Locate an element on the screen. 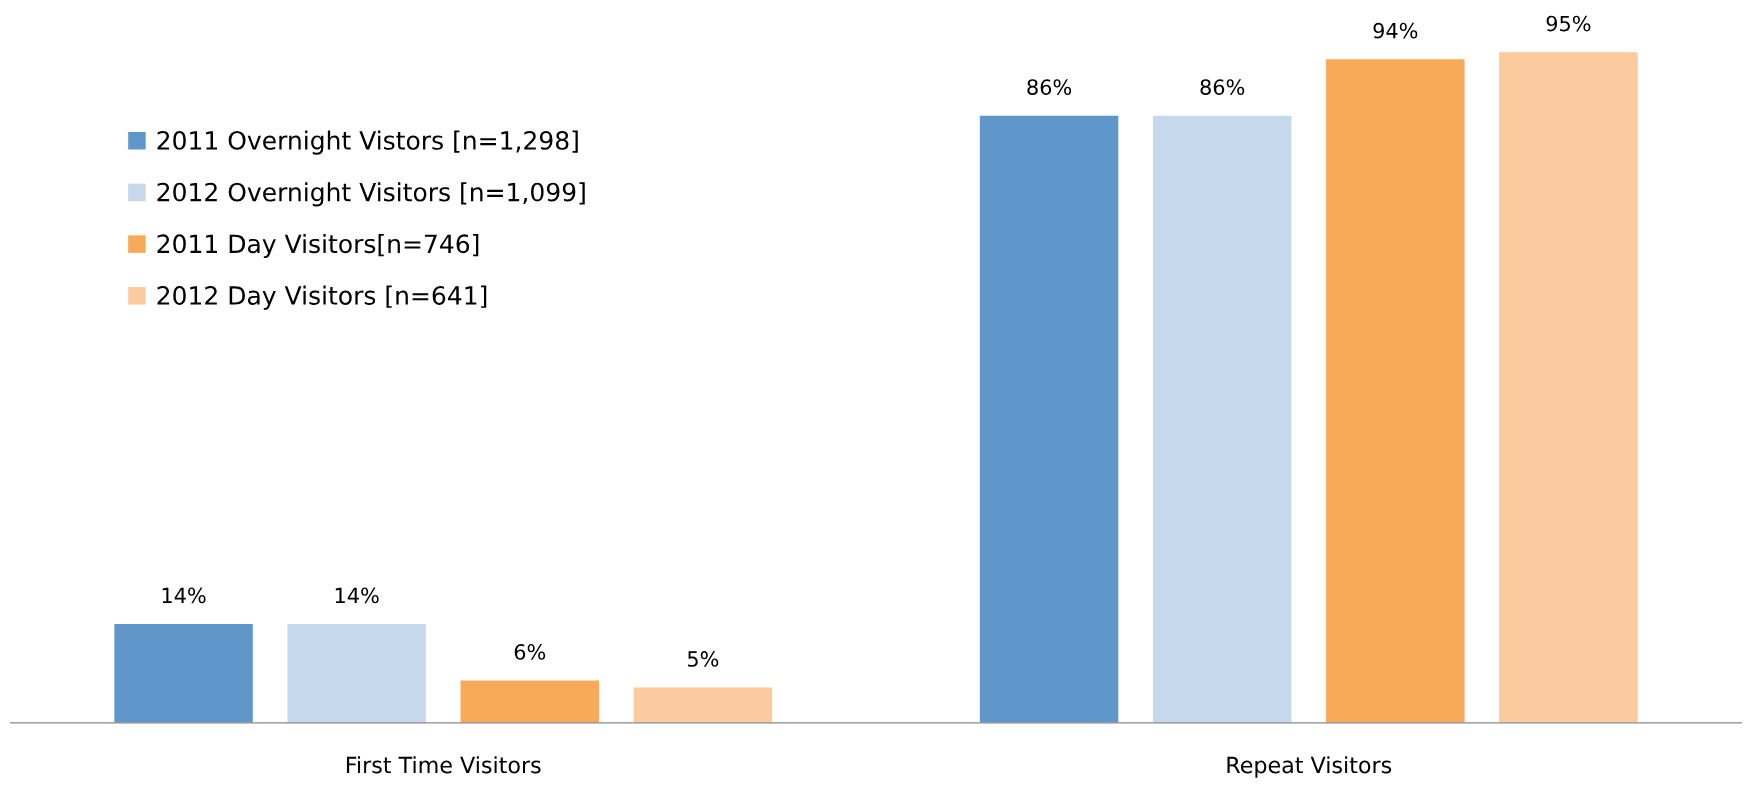  data-label: 94% is located at coordinates (1395, 30).